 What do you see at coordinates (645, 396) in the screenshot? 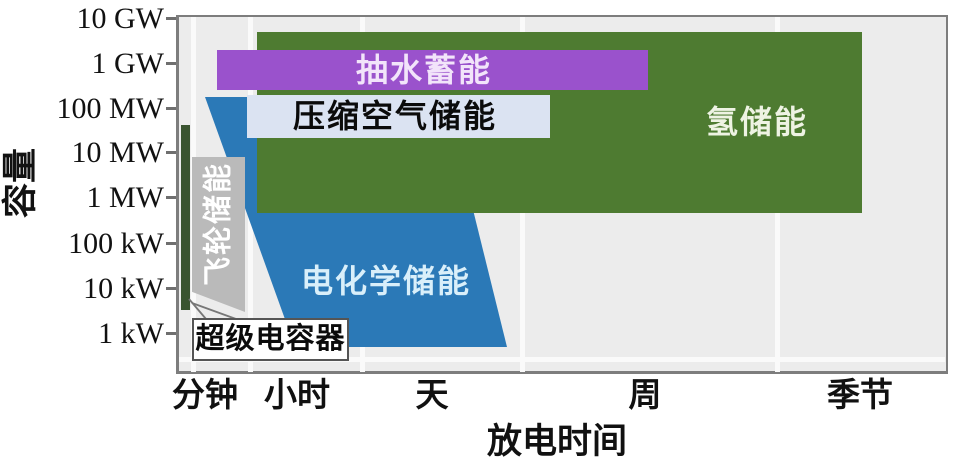
I see `x-tick-label-weeks: 周` at bounding box center [645, 396].